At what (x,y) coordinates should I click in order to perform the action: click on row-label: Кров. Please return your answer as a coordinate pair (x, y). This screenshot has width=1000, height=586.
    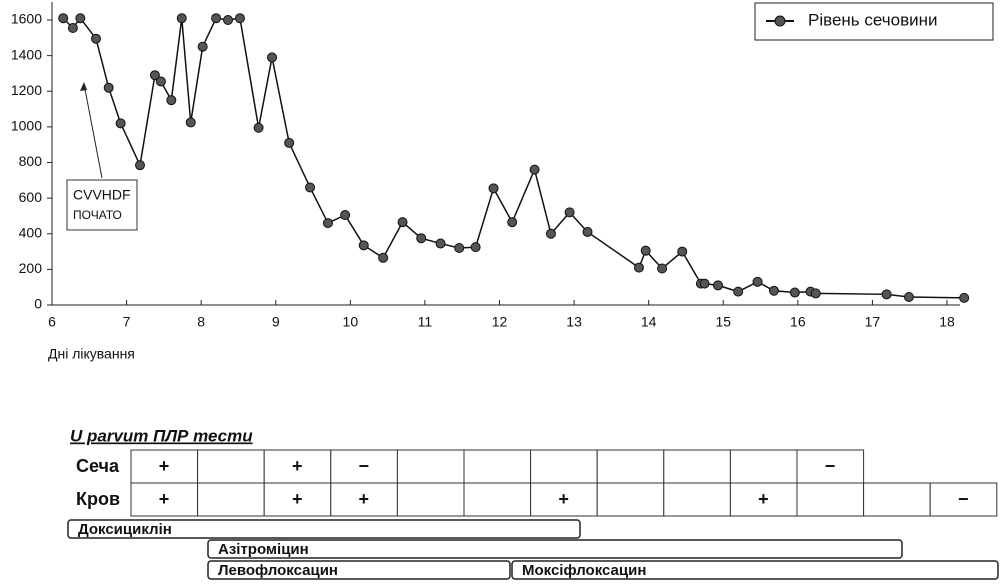
    Looking at the image, I should click on (98, 499).